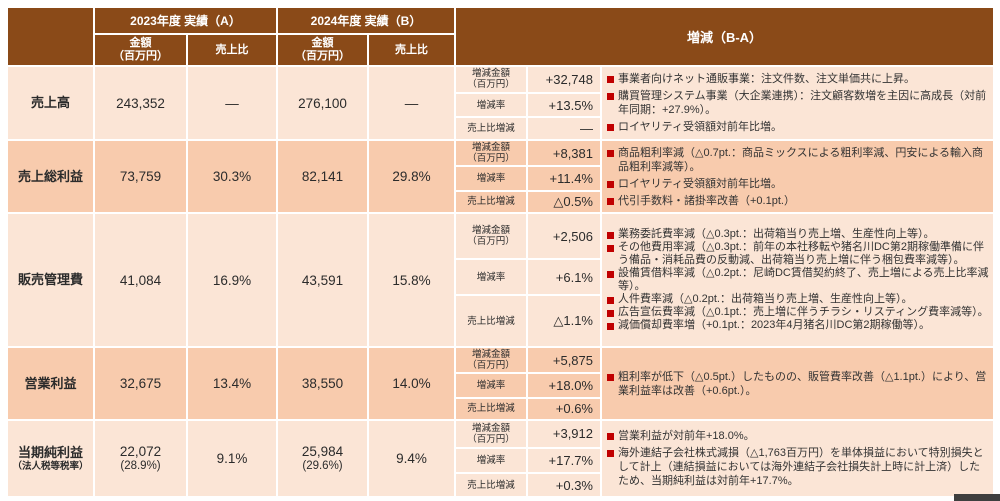  I want to click on header-section-2024: 2024年度 実績（B） 金額 （百万円） 売上比, so click(366, 36).